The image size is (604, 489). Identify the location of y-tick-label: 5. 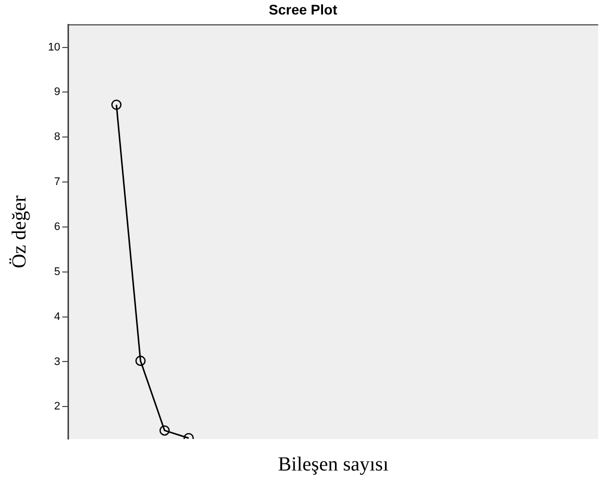
(57, 272).